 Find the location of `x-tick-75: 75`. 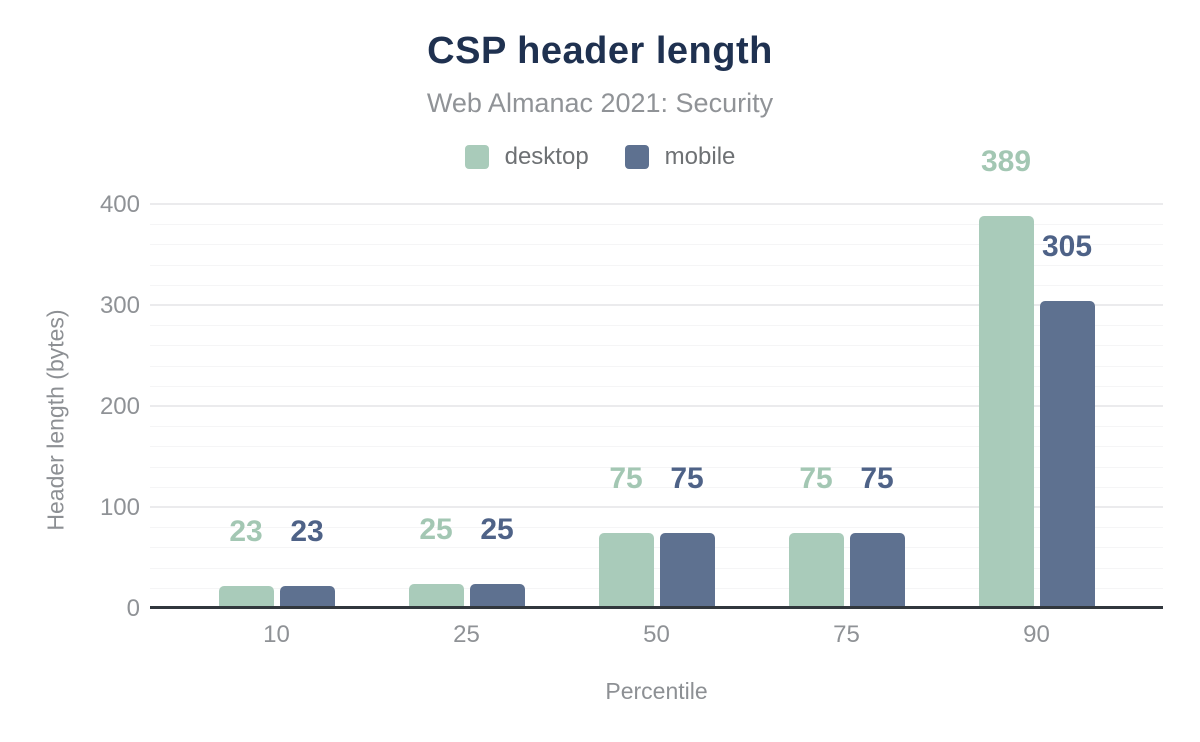

x-tick-75: 75 is located at coordinates (846, 634).